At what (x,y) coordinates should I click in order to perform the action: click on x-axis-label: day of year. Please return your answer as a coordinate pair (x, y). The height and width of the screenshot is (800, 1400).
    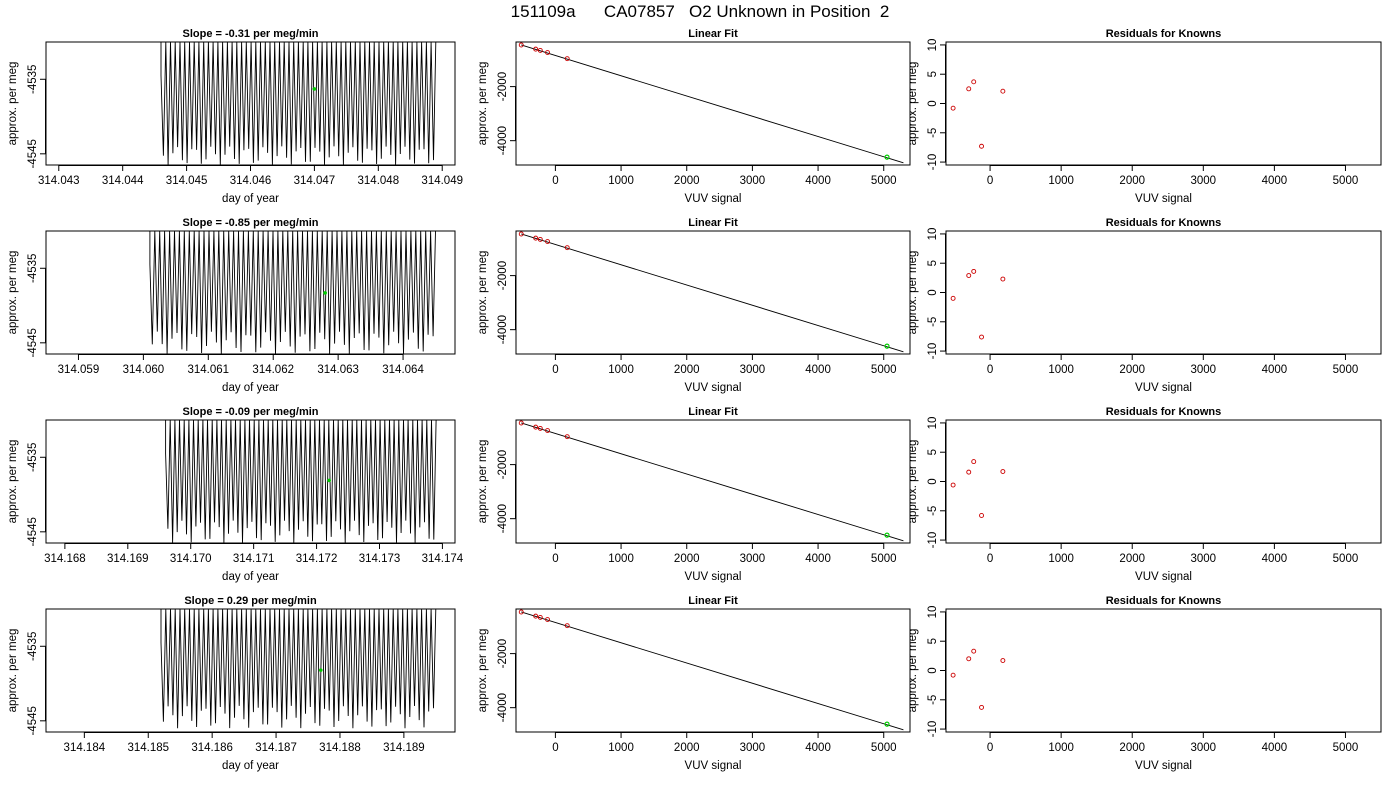
    Looking at the image, I should click on (250, 199).